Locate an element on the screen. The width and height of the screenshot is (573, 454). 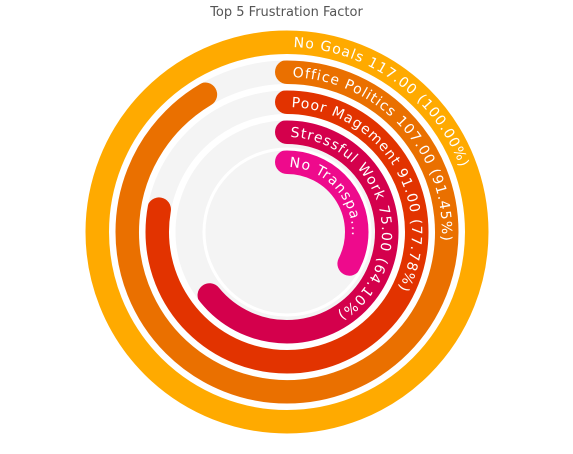
chart-title: Top 5 Frustration Factor is located at coordinates (286, 12).